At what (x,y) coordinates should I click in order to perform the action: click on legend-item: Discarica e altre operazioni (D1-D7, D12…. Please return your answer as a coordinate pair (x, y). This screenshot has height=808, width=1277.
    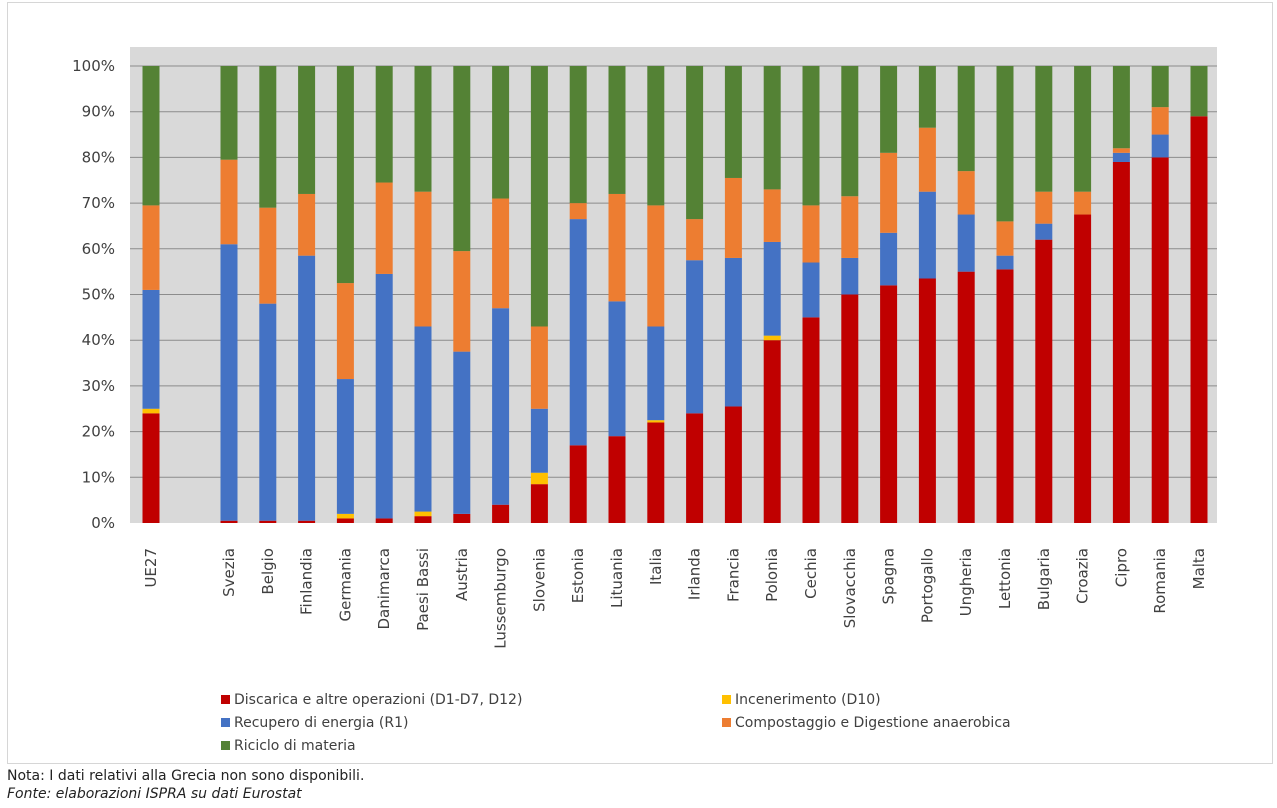
    Looking at the image, I should click on (371, 700).